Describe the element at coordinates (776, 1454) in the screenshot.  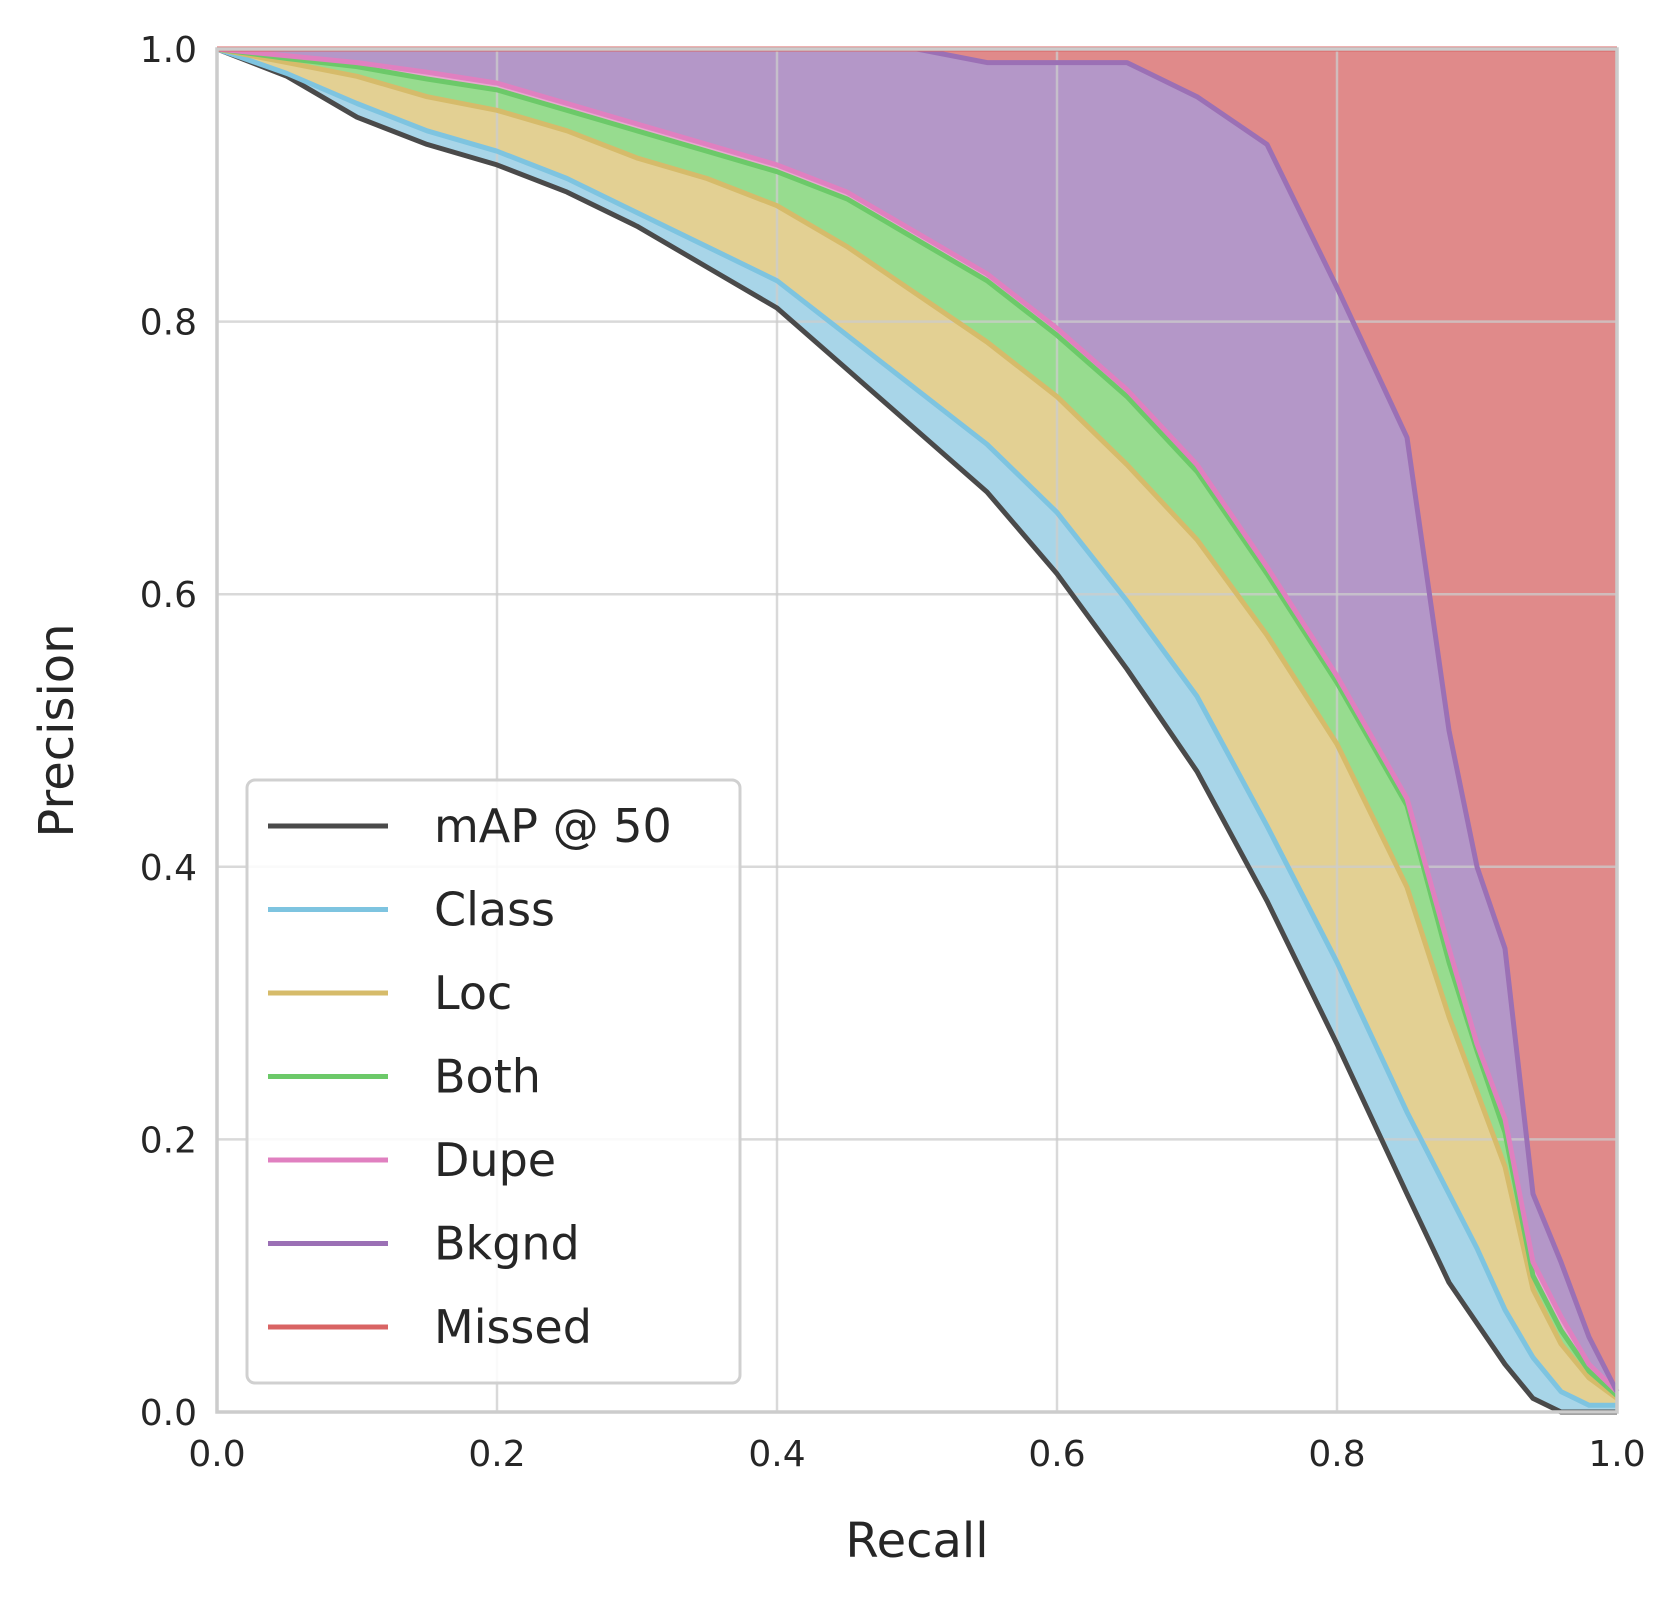
I see `x-tick-label: 0.4` at that location.